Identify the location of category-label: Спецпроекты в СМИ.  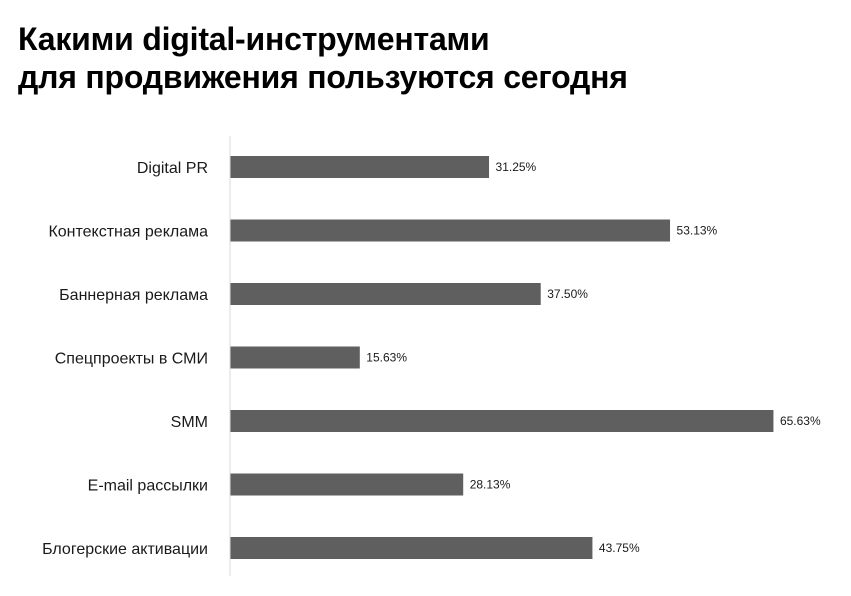
(131, 359).